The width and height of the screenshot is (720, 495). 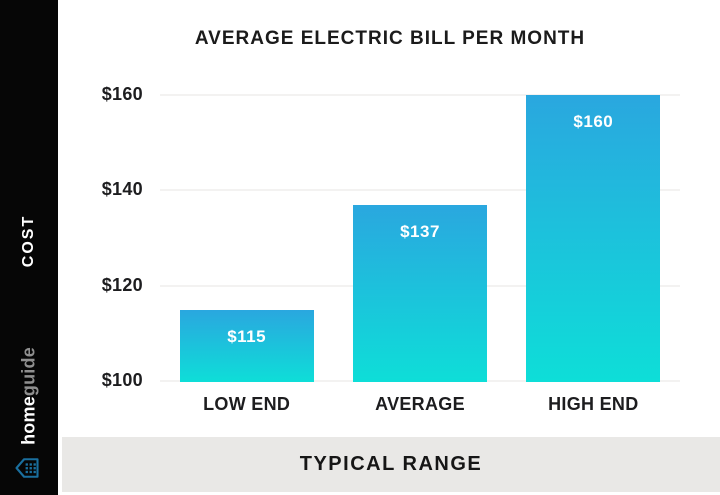 I want to click on footer-band: TYPICAL RANGE, so click(x=391, y=464).